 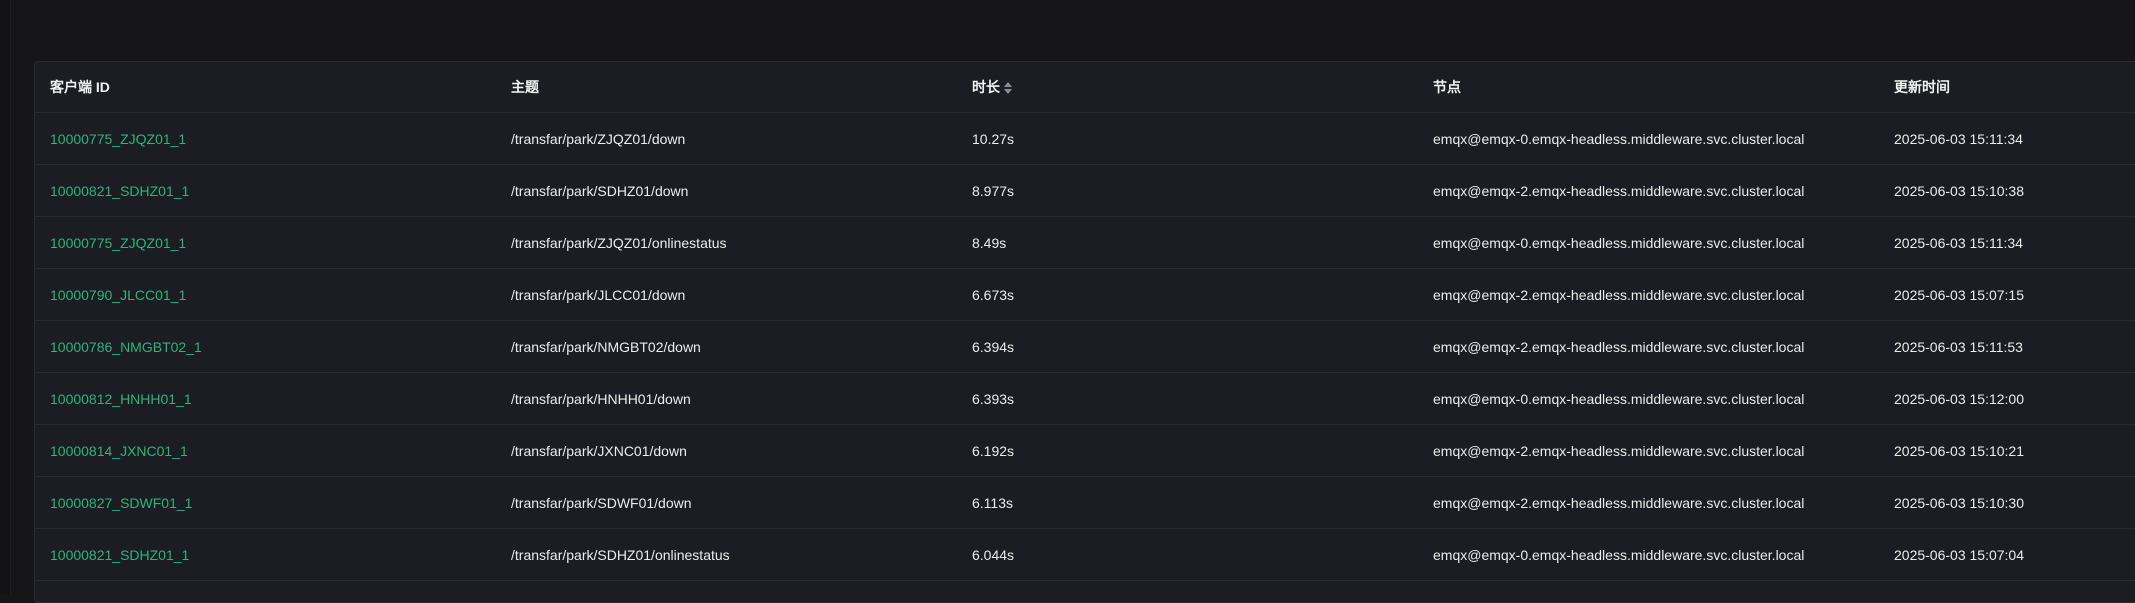 I want to click on cell-duration: 6.113s, so click(x=1187, y=502).